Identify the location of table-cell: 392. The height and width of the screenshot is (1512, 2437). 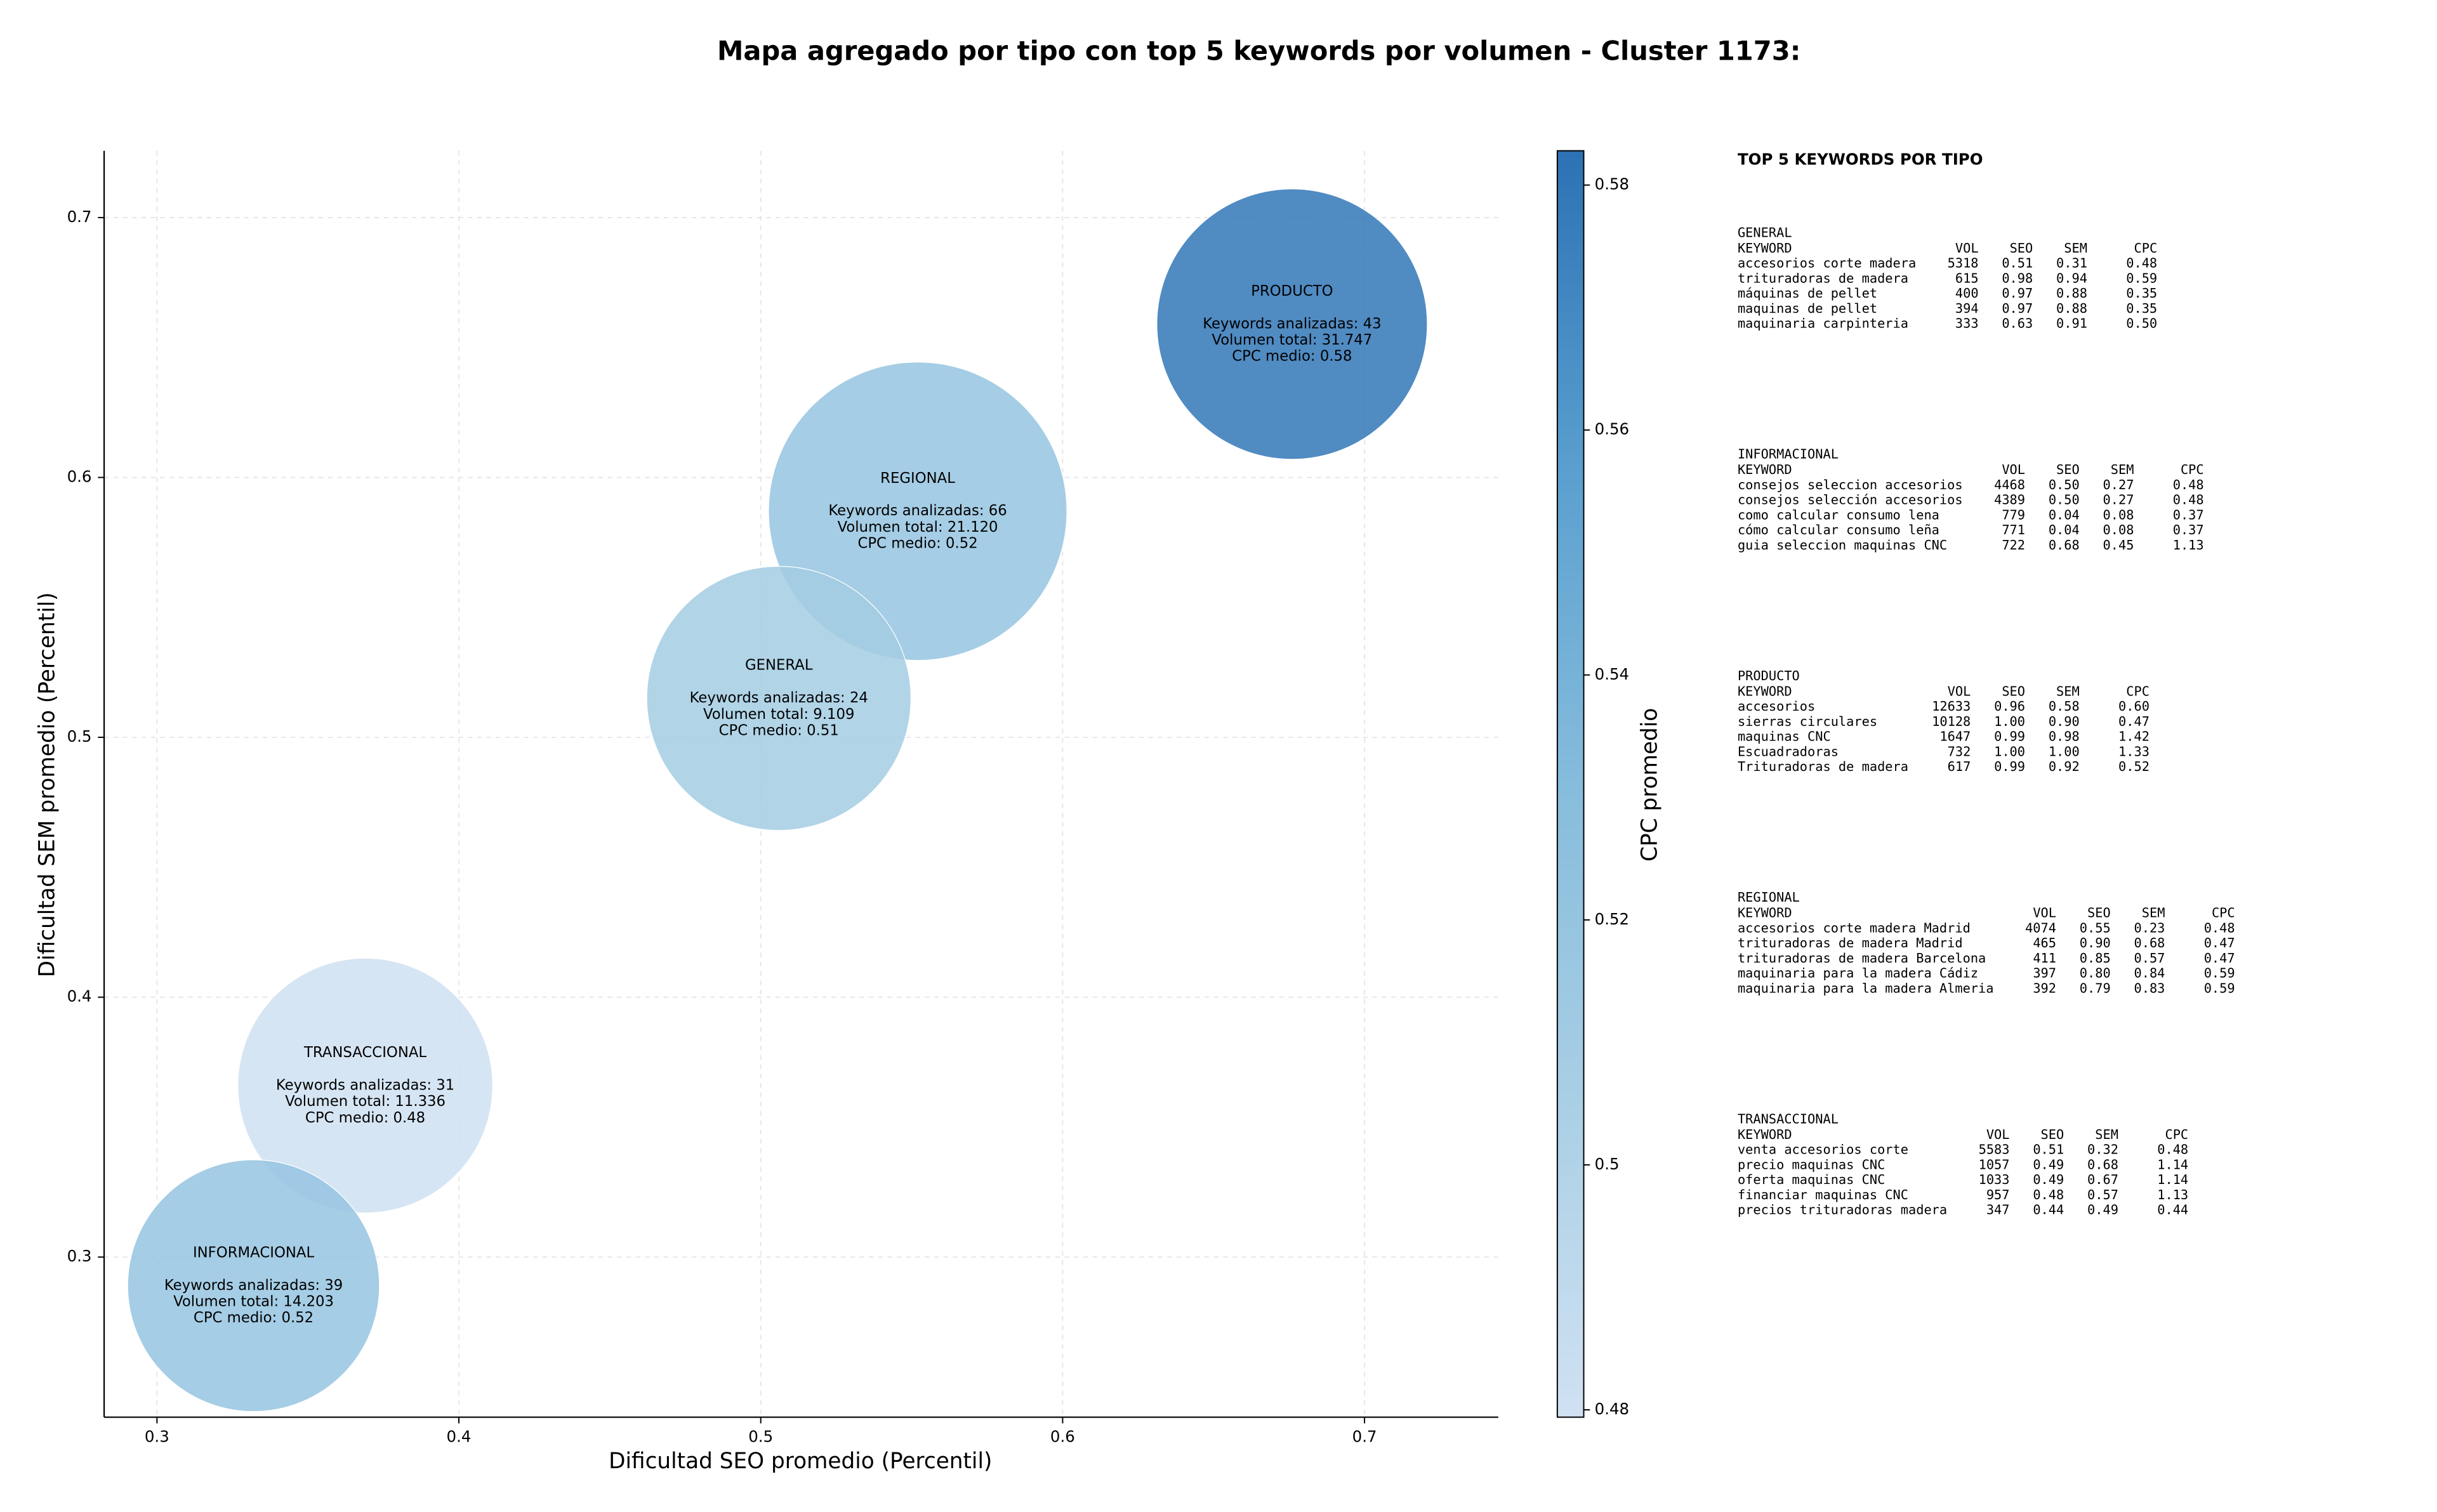
(2044, 988).